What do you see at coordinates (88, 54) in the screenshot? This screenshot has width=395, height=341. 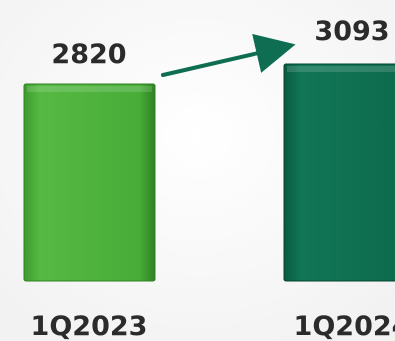 I see `value-label-1q2023: 2820` at bounding box center [88, 54].